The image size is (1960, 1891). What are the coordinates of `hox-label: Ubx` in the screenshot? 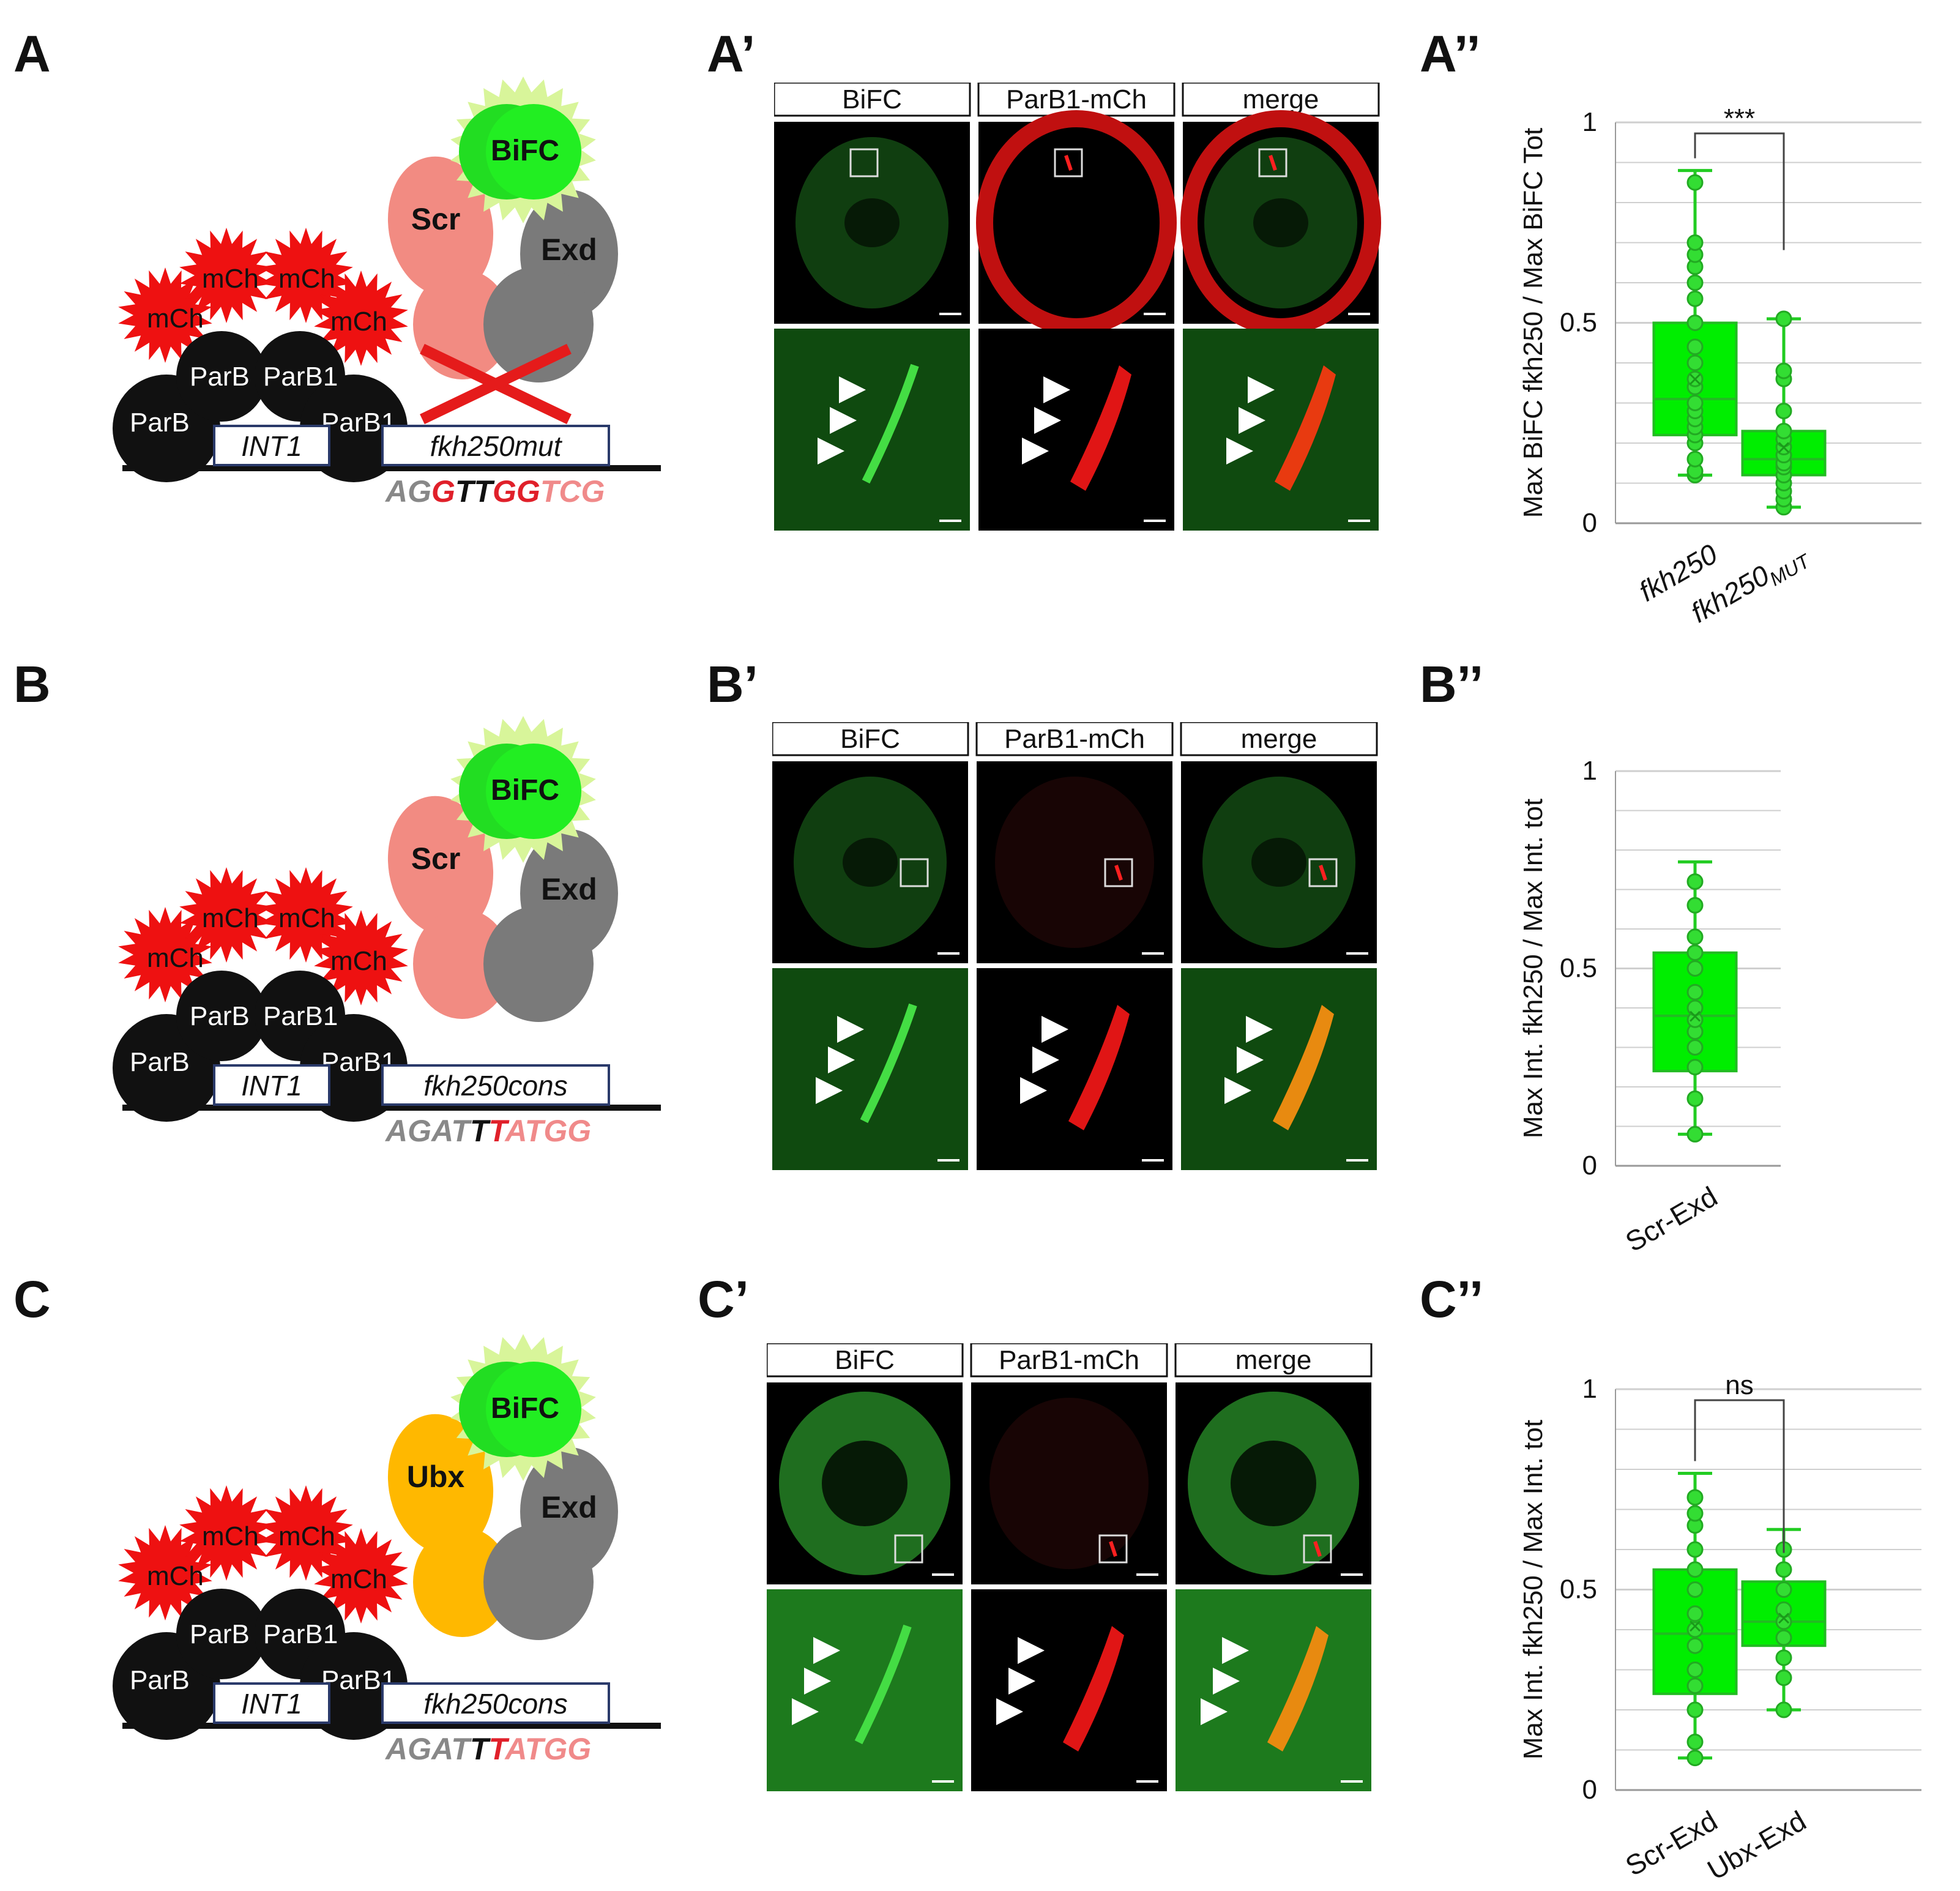 It's located at (436, 1477).